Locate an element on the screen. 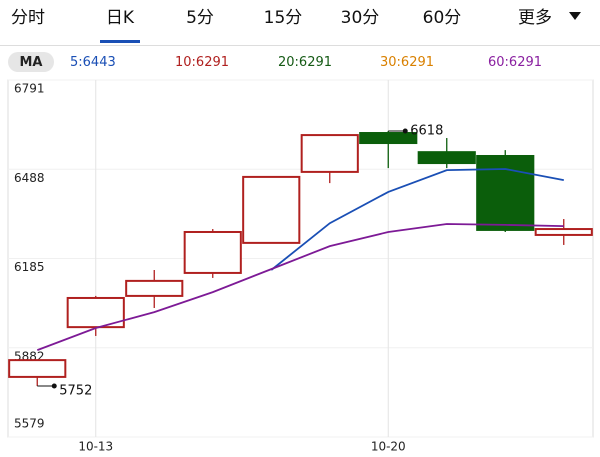 This screenshot has height=457, width=600. ma-item: 5:6443 is located at coordinates (93, 62).